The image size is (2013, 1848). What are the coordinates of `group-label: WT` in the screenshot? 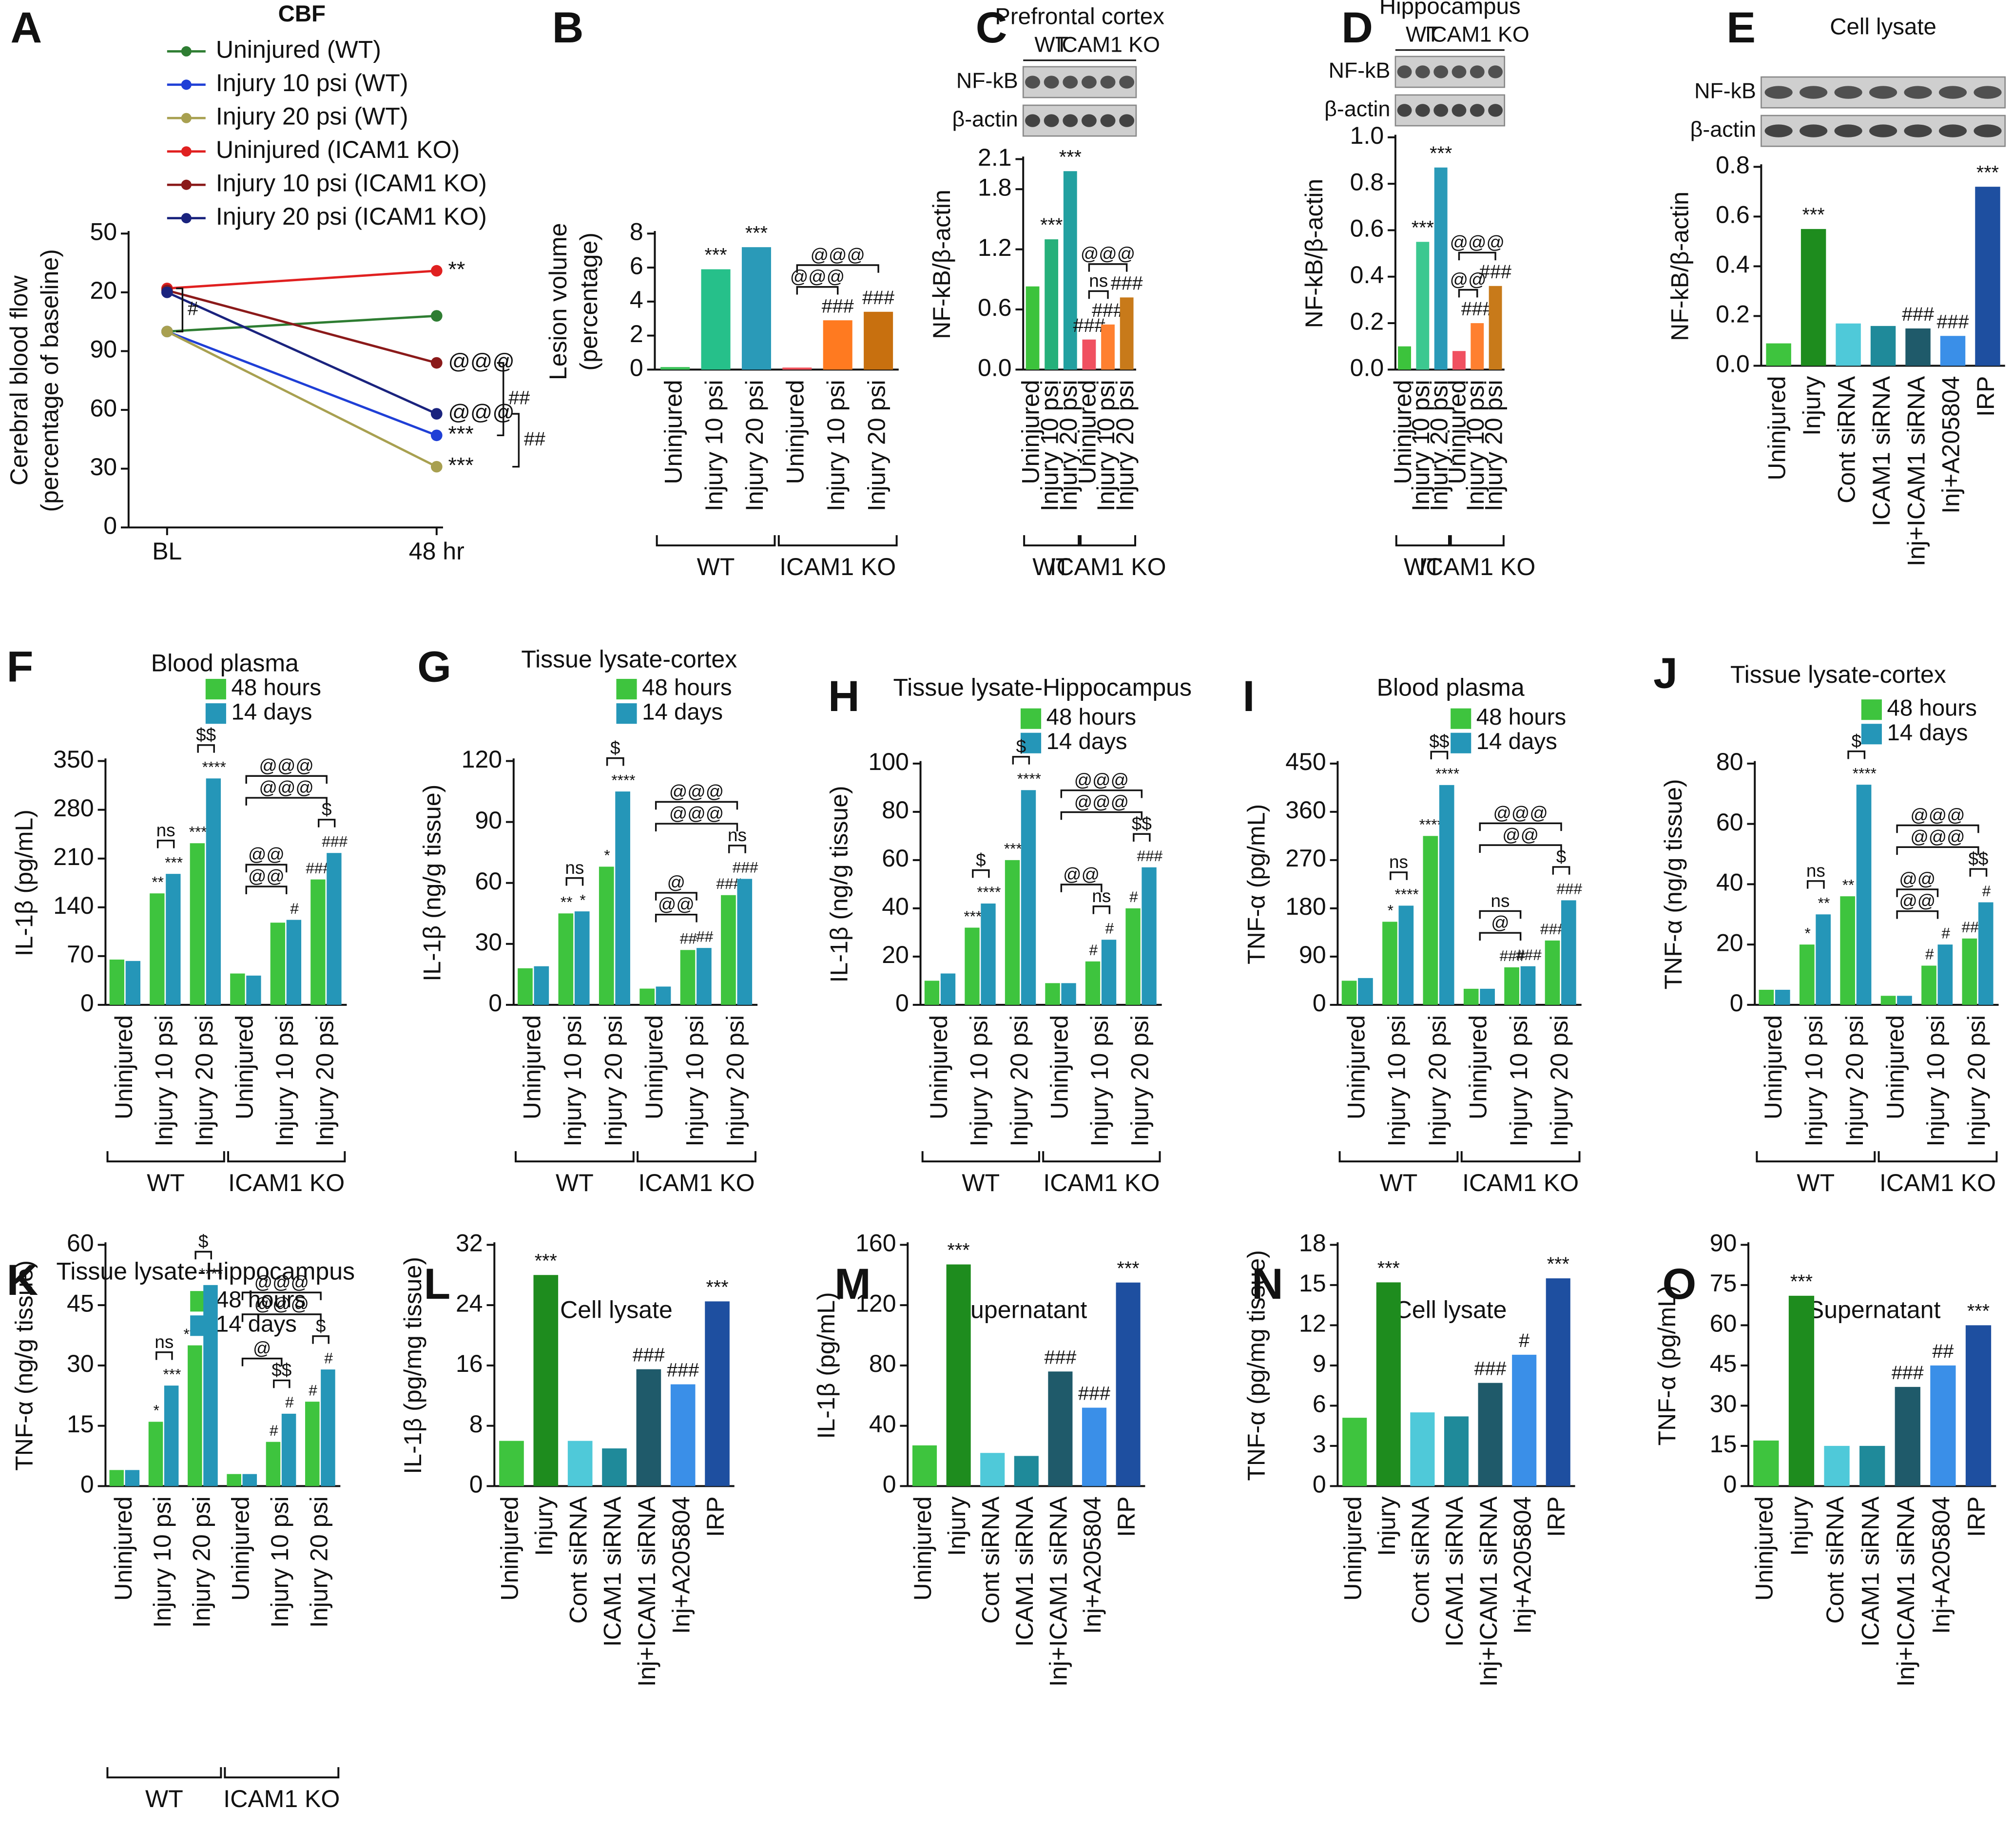 It's located at (575, 1182).